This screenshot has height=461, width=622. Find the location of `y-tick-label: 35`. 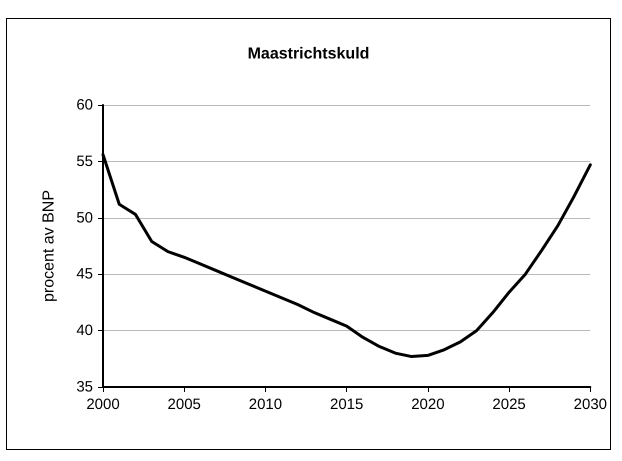

y-tick-label: 35 is located at coordinates (84, 387).